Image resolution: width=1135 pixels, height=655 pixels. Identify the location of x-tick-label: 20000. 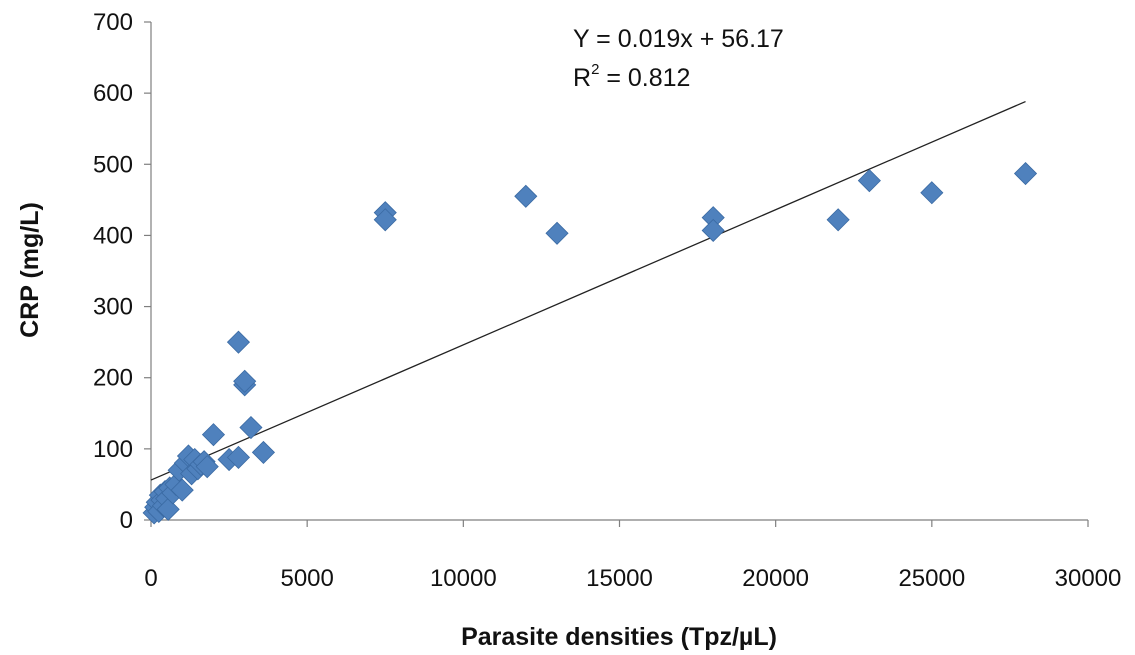
(775, 578).